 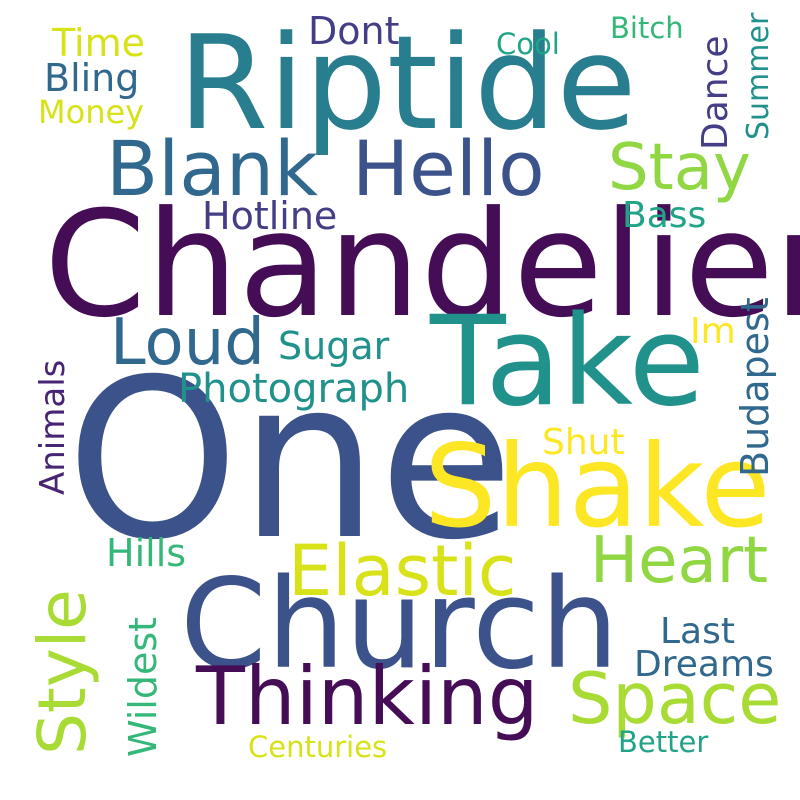 What do you see at coordinates (399, 625) in the screenshot?
I see `word-church: Church` at bounding box center [399, 625].